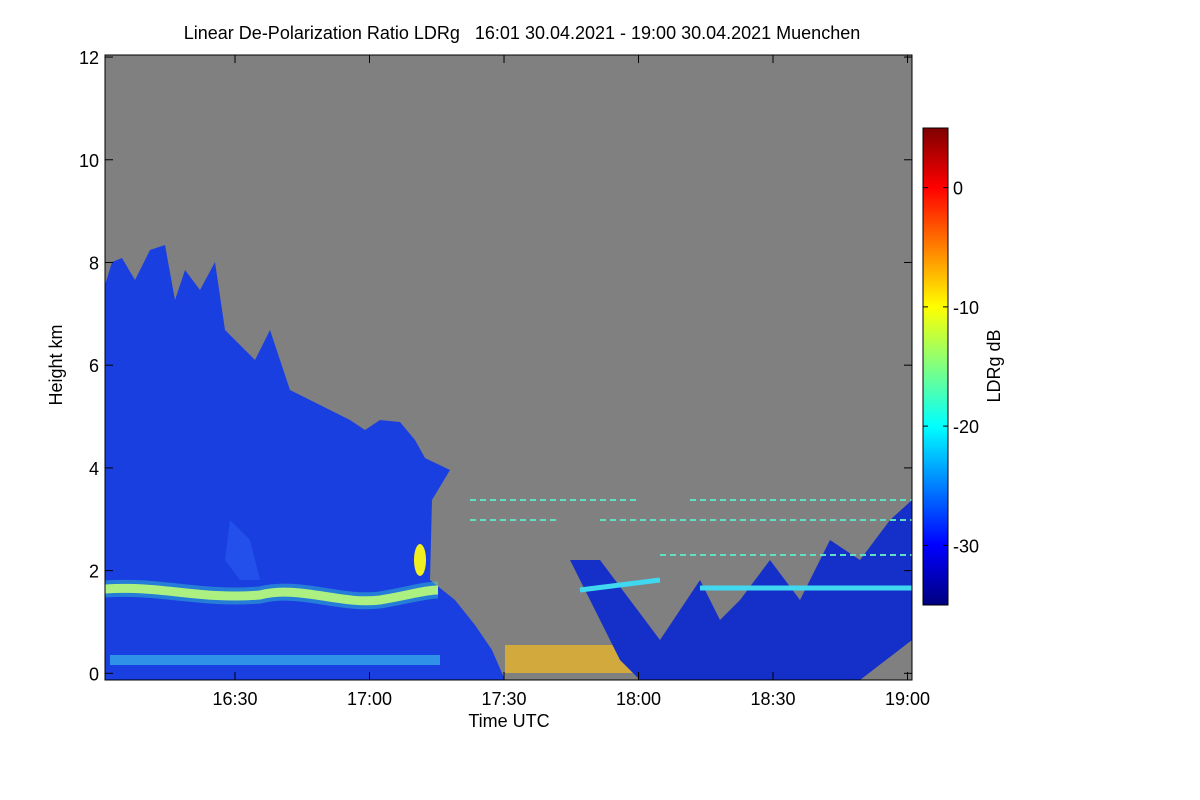 This screenshot has height=800, width=1200. What do you see at coordinates (935, 366) in the screenshot?
I see `colorbar` at bounding box center [935, 366].